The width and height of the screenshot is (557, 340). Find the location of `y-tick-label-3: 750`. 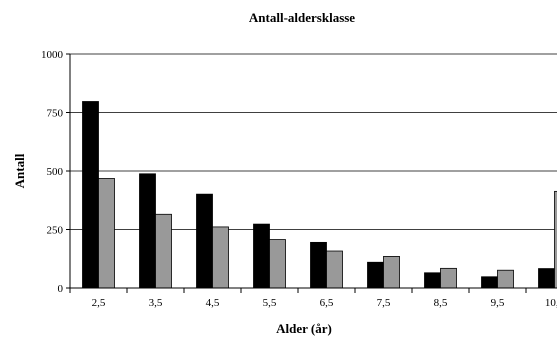

y-tick-label-3: 750 is located at coordinates (55, 114).